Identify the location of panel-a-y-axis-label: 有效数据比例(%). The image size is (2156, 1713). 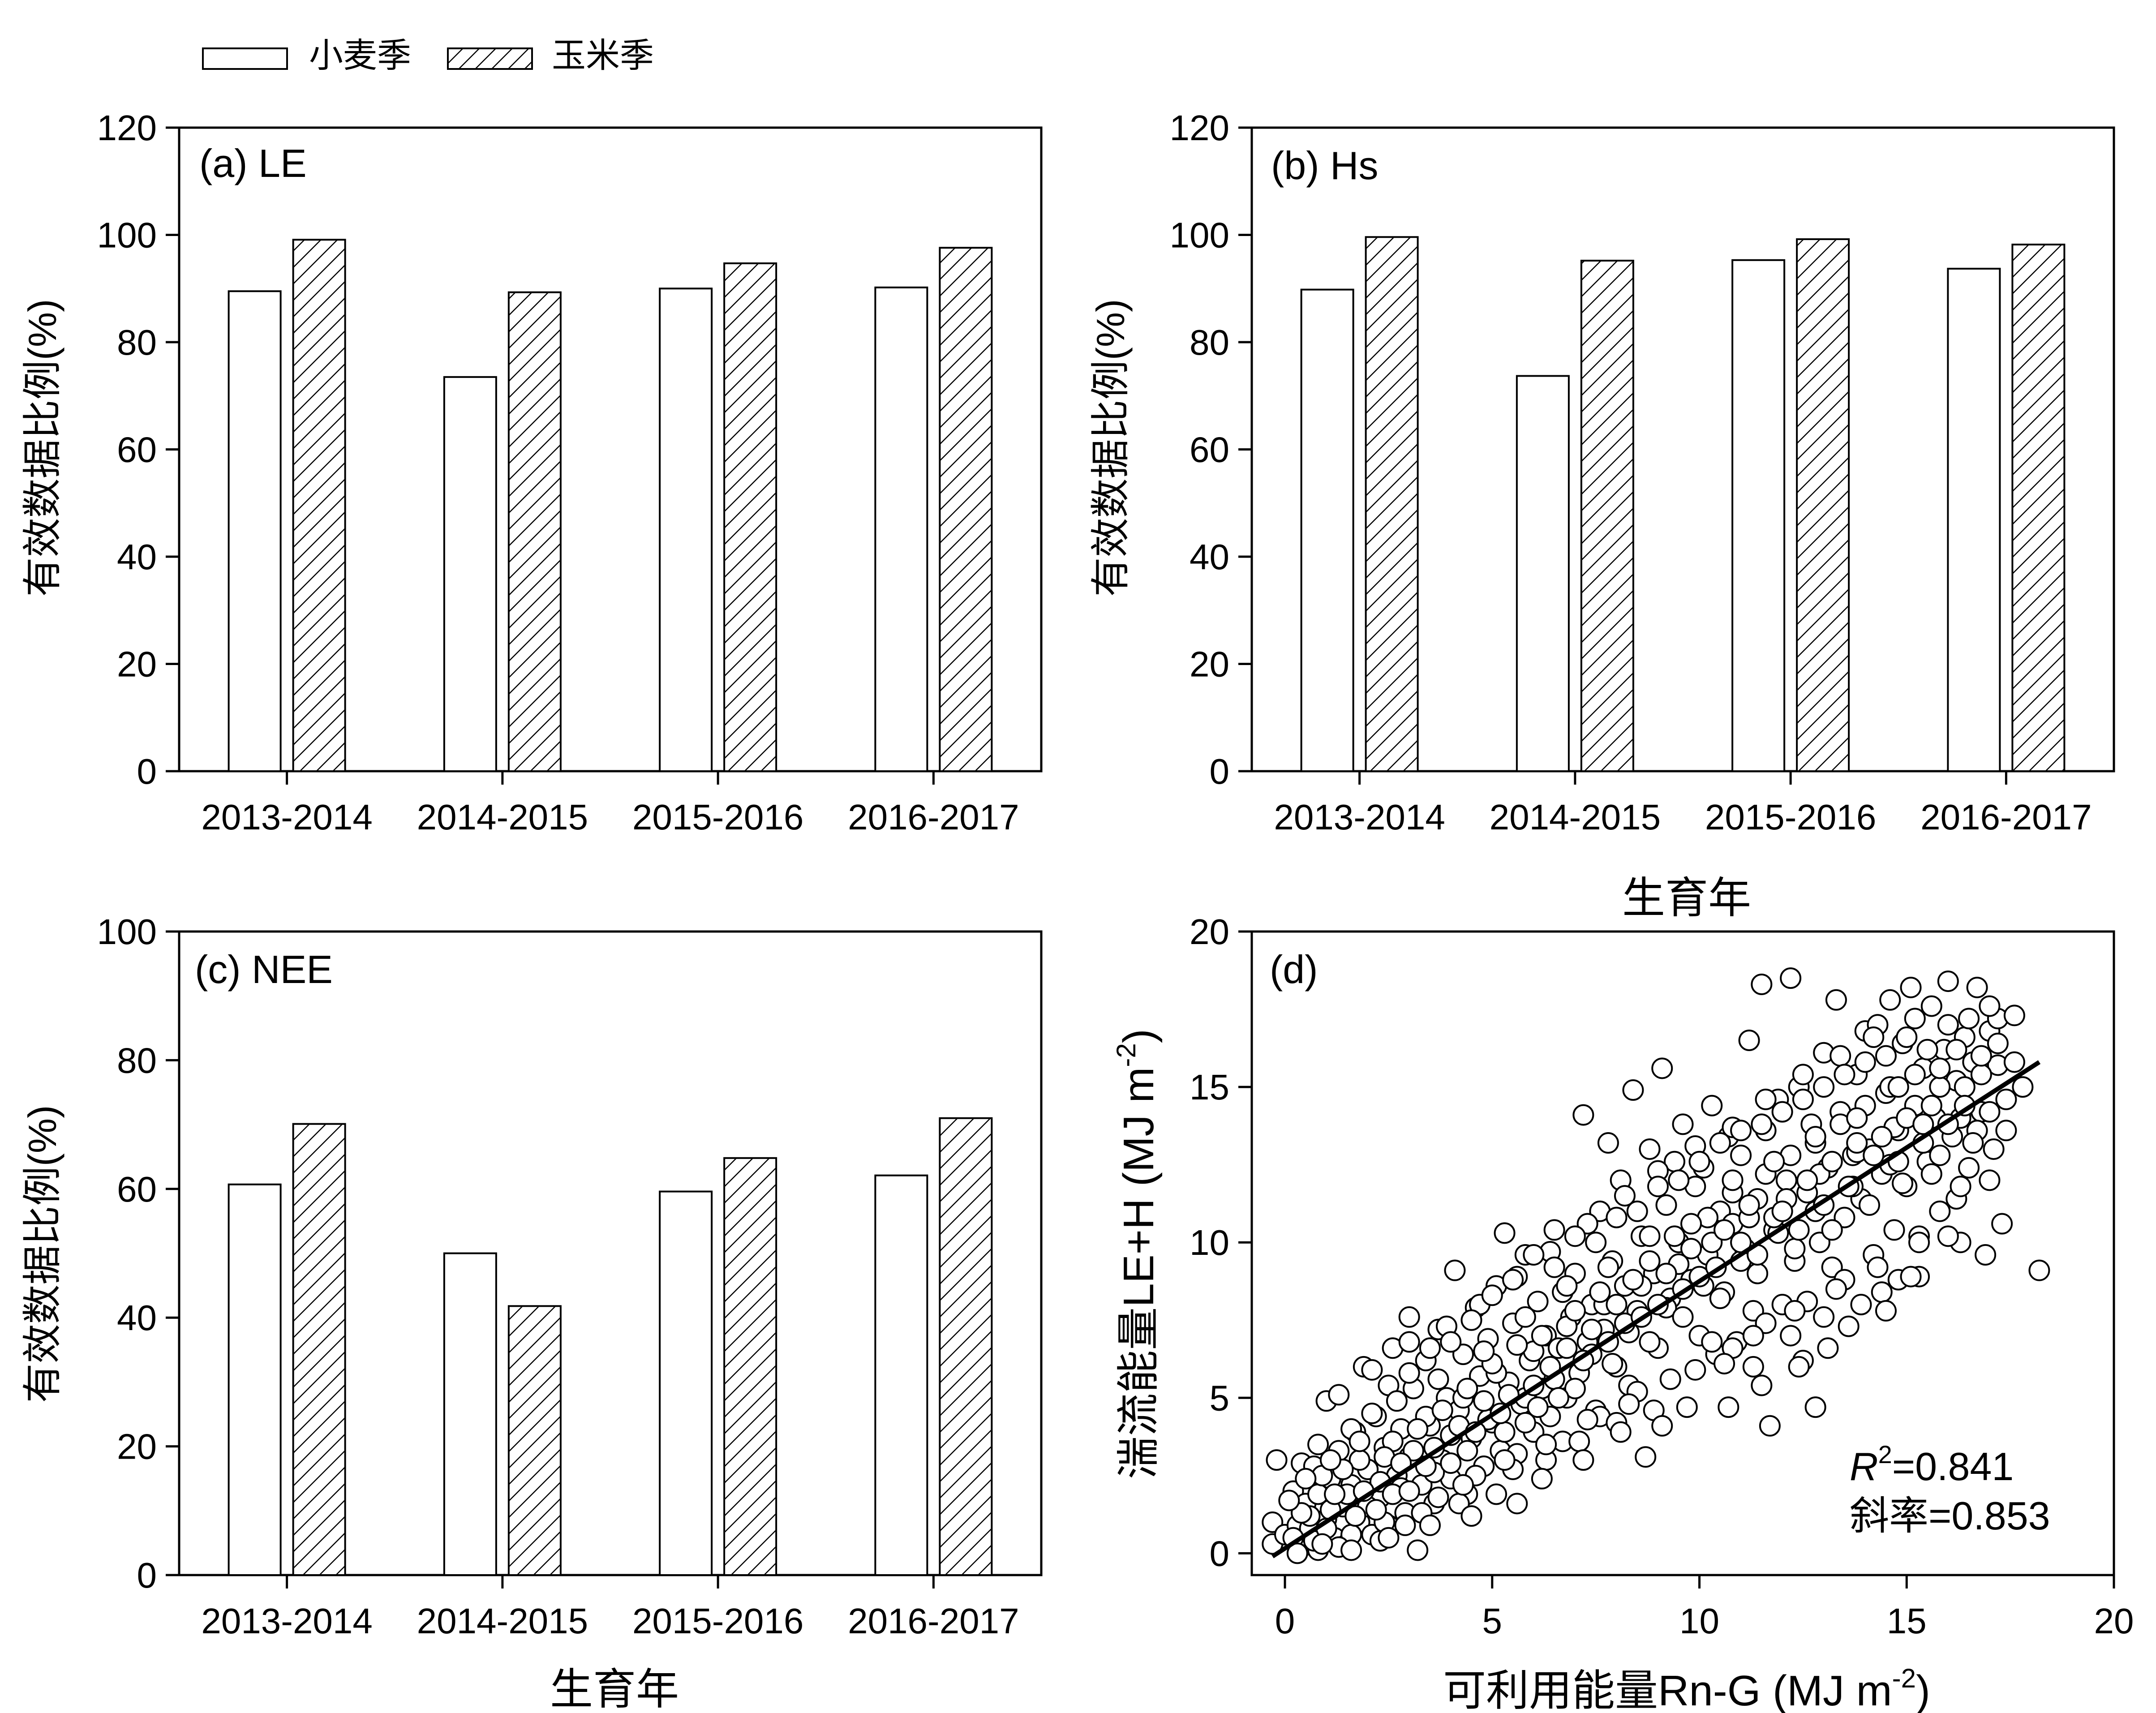
(42, 448).